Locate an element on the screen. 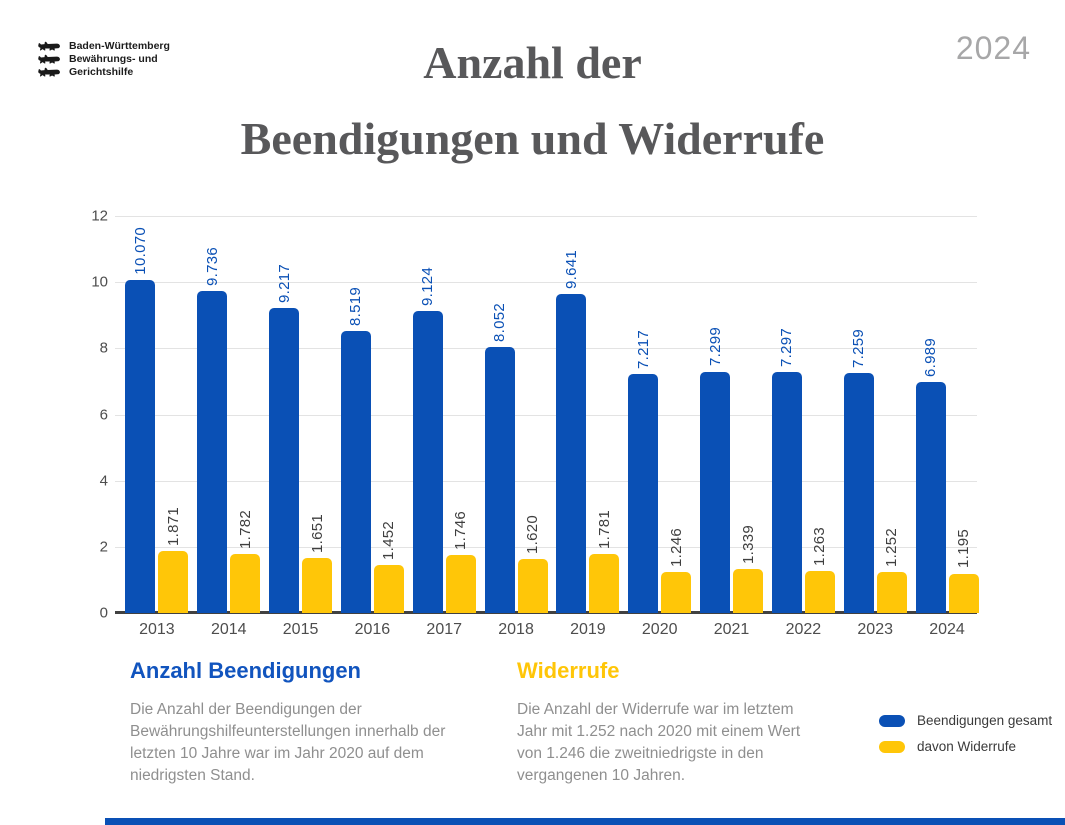  bar-value-label: 9.641 is located at coordinates (571, 269).